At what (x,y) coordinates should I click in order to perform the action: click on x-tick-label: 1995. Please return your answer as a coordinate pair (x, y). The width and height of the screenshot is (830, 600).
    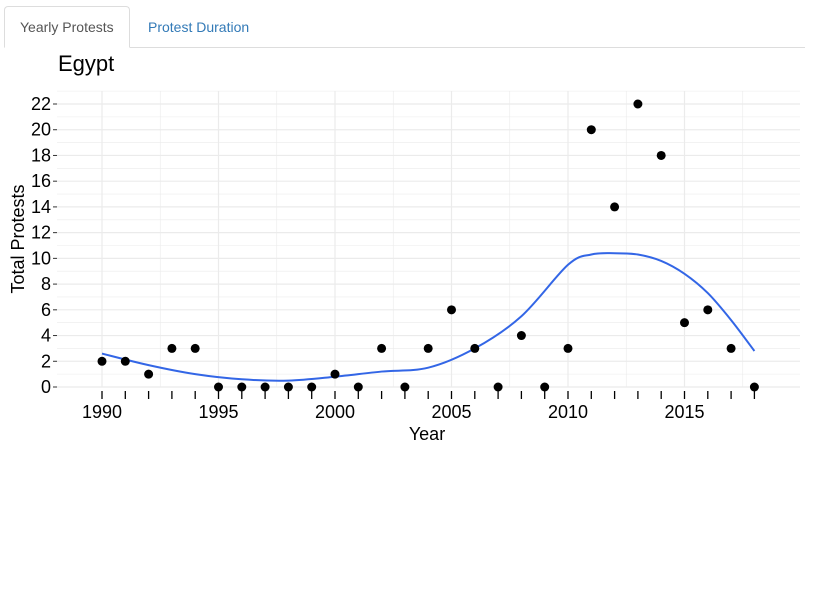
    Looking at the image, I should click on (218, 412).